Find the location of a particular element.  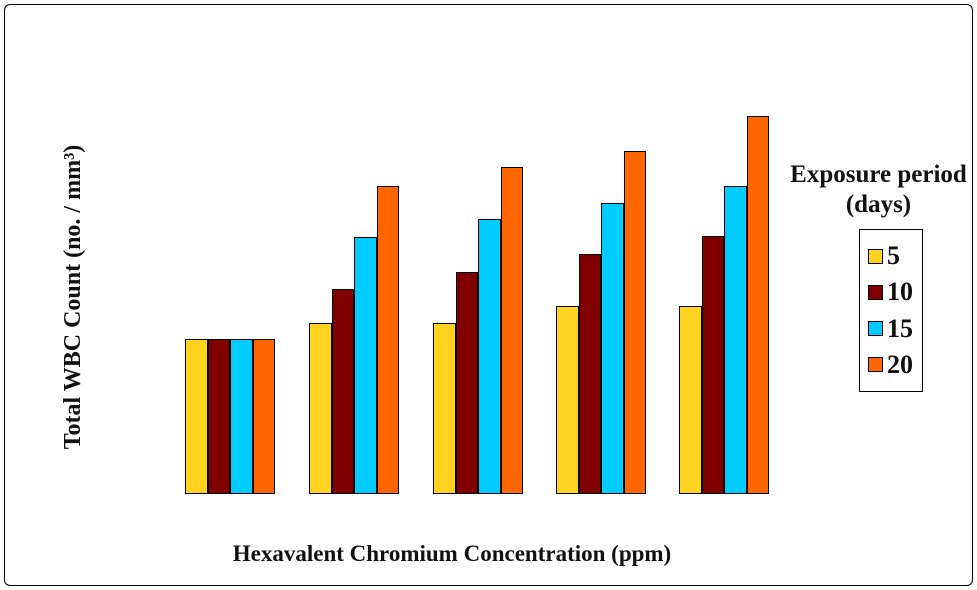

bar-15days-group1 is located at coordinates (241, 416).